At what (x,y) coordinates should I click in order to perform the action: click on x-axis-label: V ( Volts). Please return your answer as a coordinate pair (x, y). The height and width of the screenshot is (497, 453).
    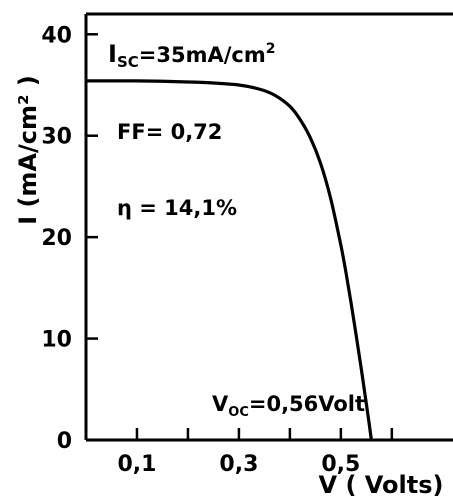
    Looking at the image, I should click on (381, 484).